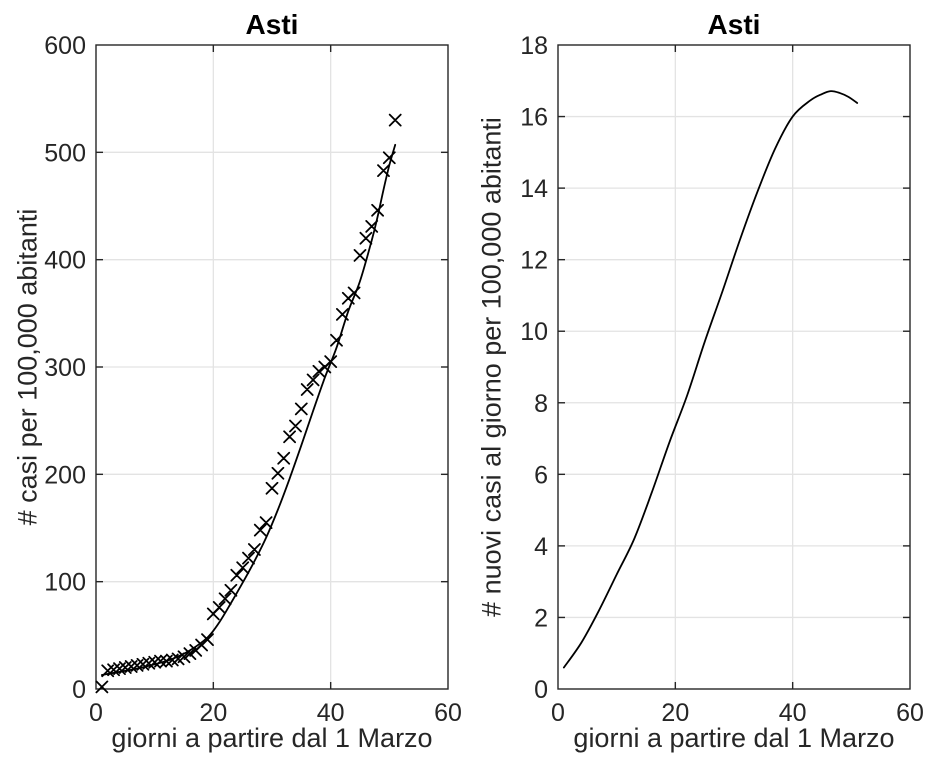 The image size is (936, 764). Describe the element at coordinates (65, 261) in the screenshot. I see `left-ytick-label: 400` at that location.